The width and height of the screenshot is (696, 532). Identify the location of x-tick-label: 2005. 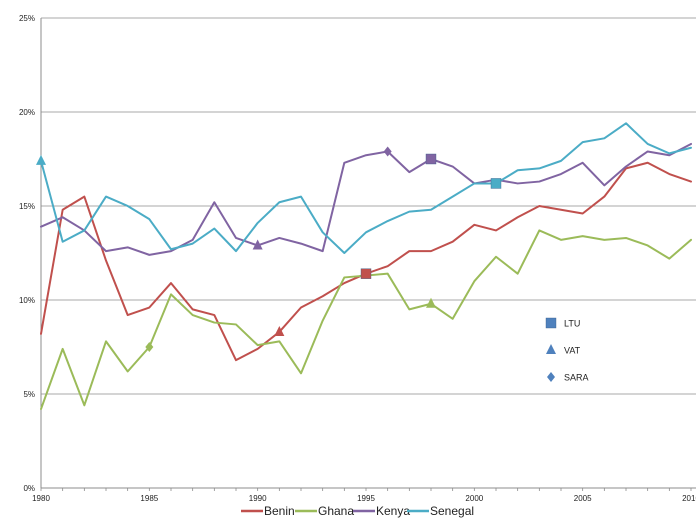
(583, 498).